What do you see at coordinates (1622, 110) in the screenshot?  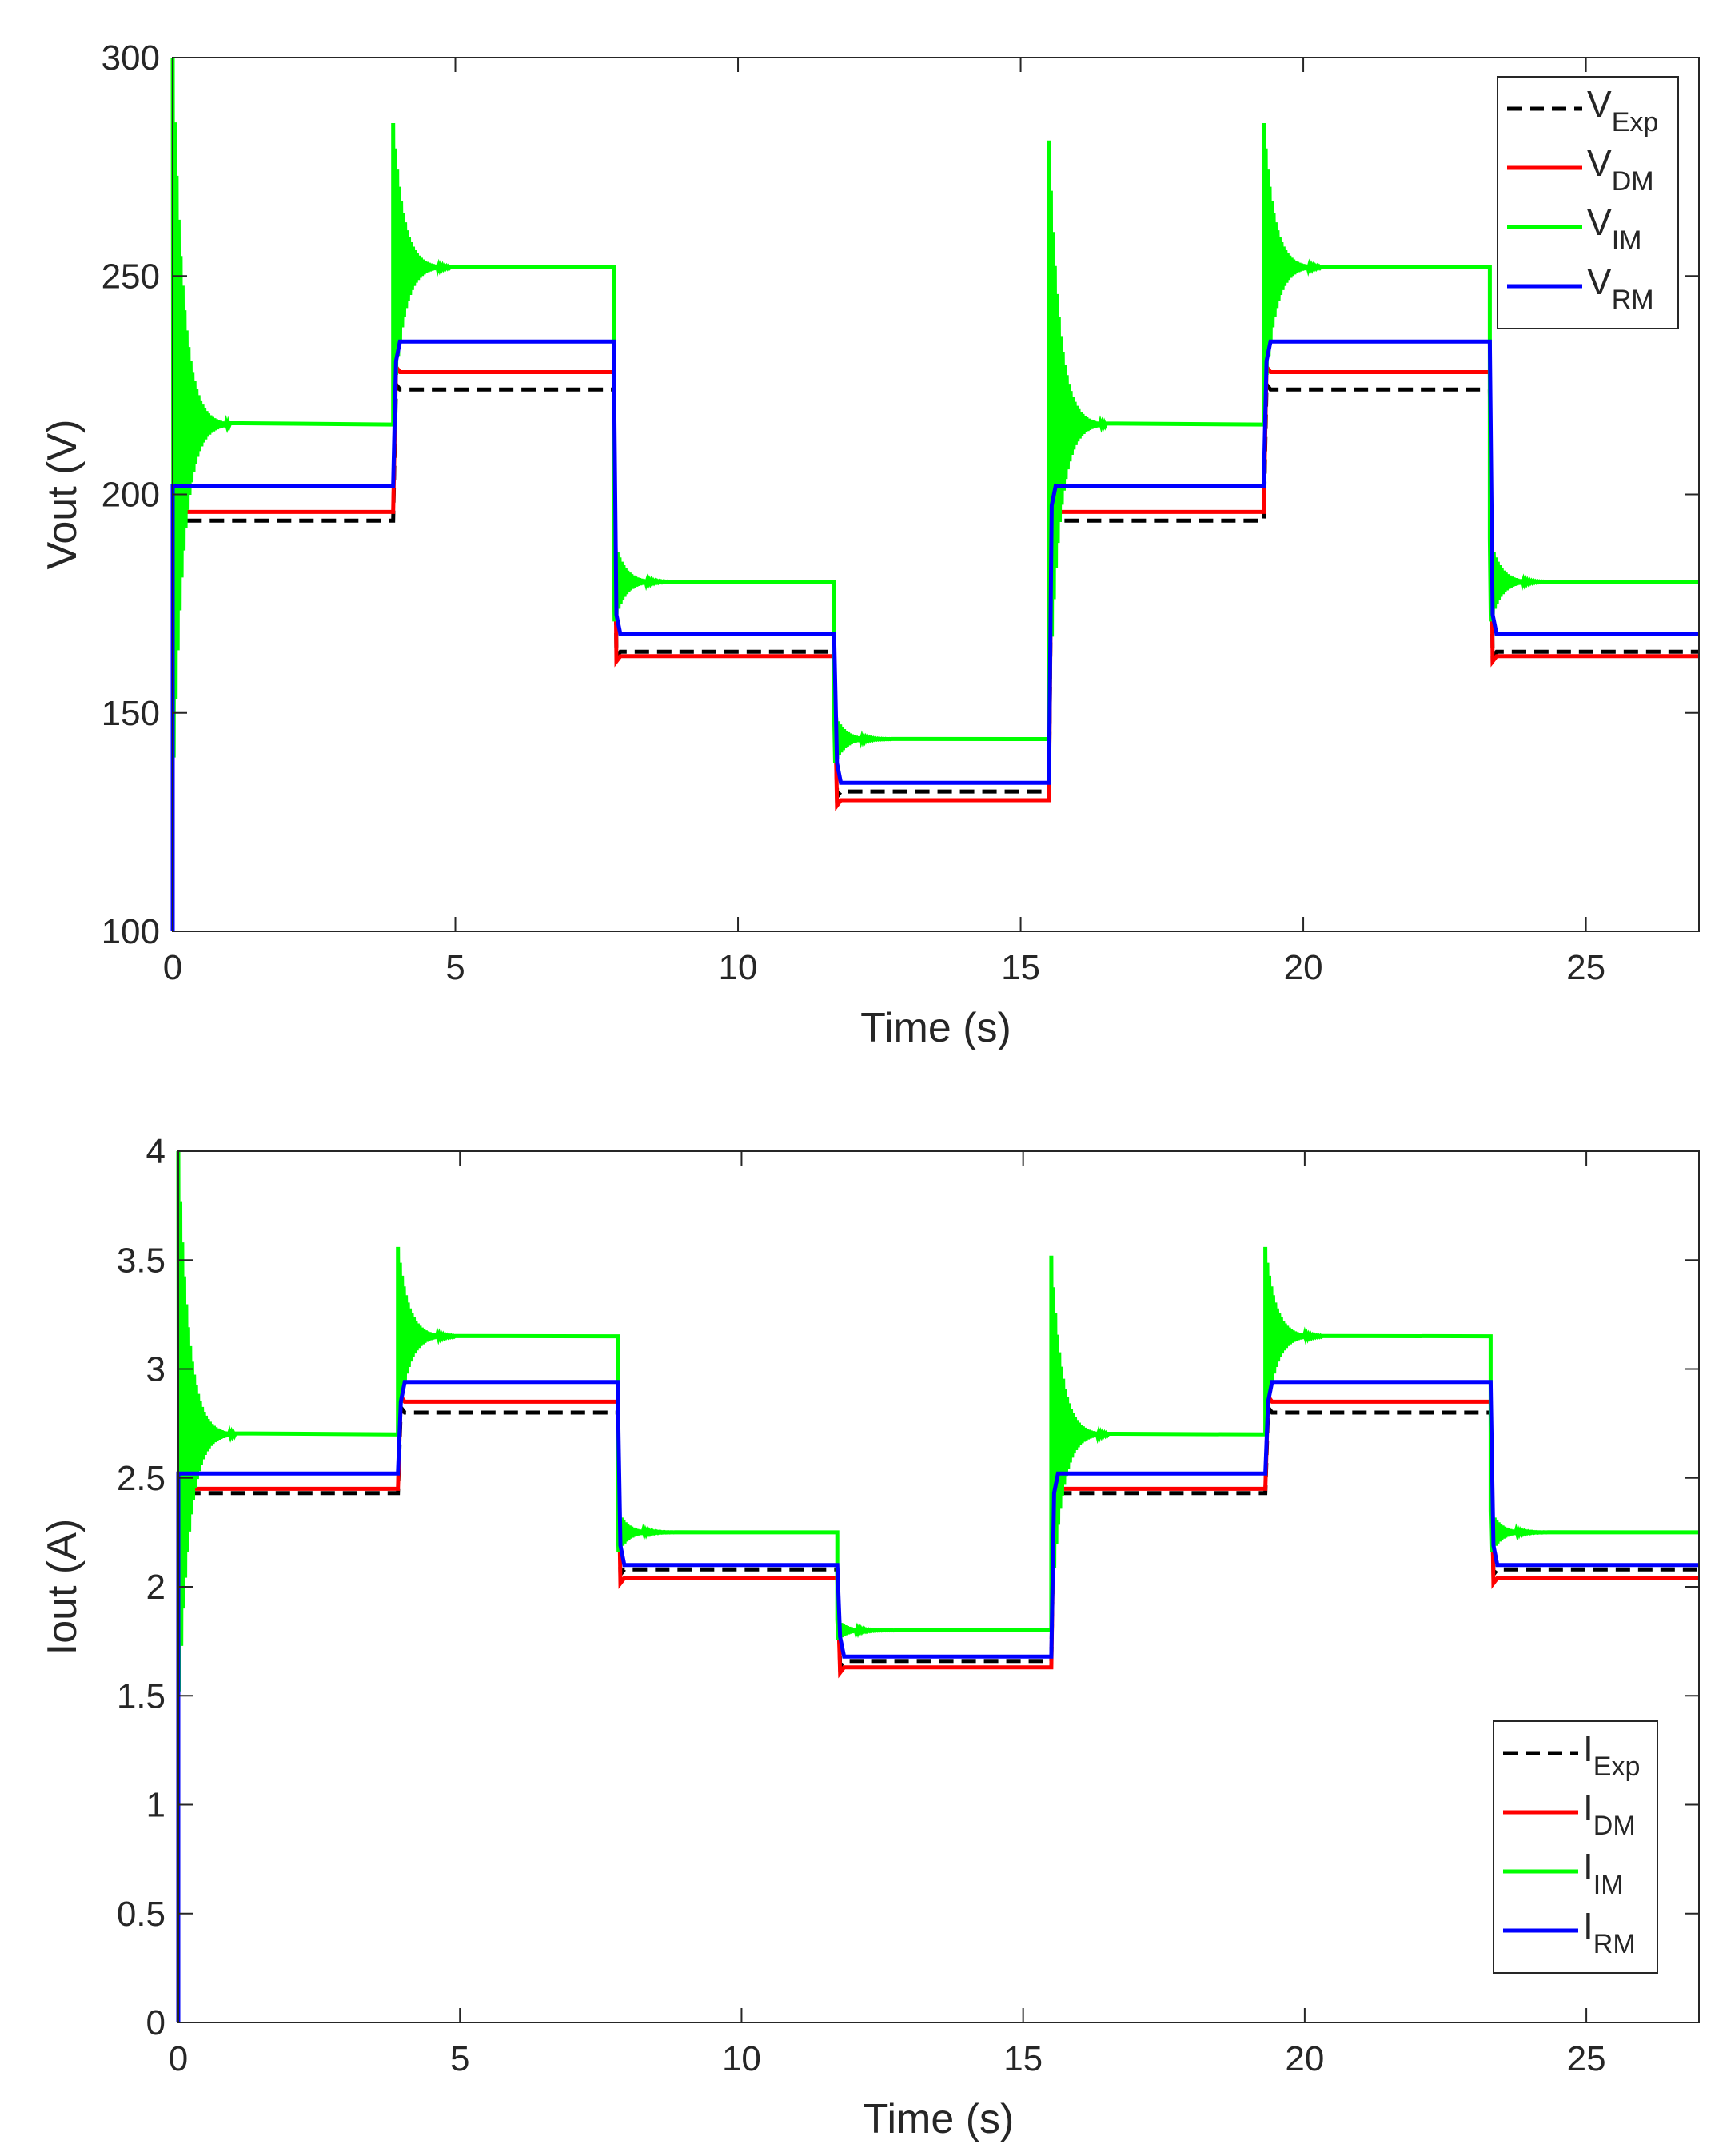 I see `legend-entry-exp: VExp` at bounding box center [1622, 110].